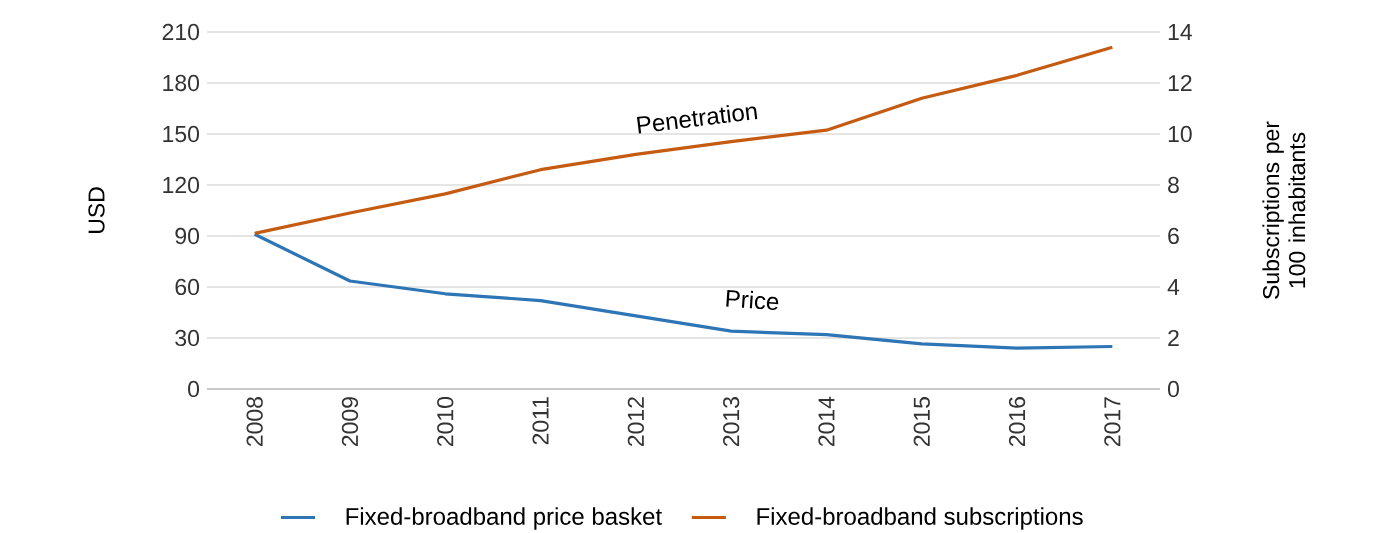 The image size is (1377, 533). I want to click on y-tick-label: 60, so click(187, 287).